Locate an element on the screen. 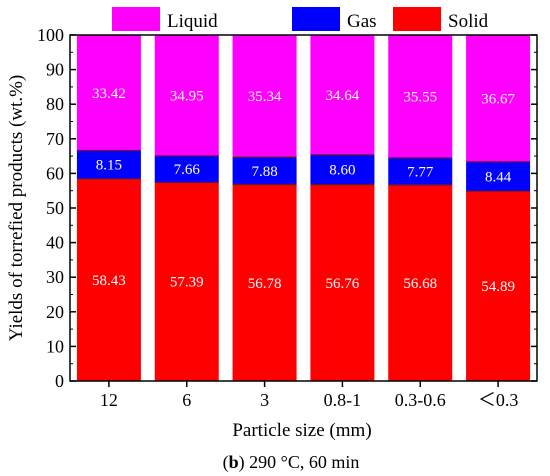 This screenshot has height=476, width=550. value-label-solid: 56.78 is located at coordinates (265, 284).